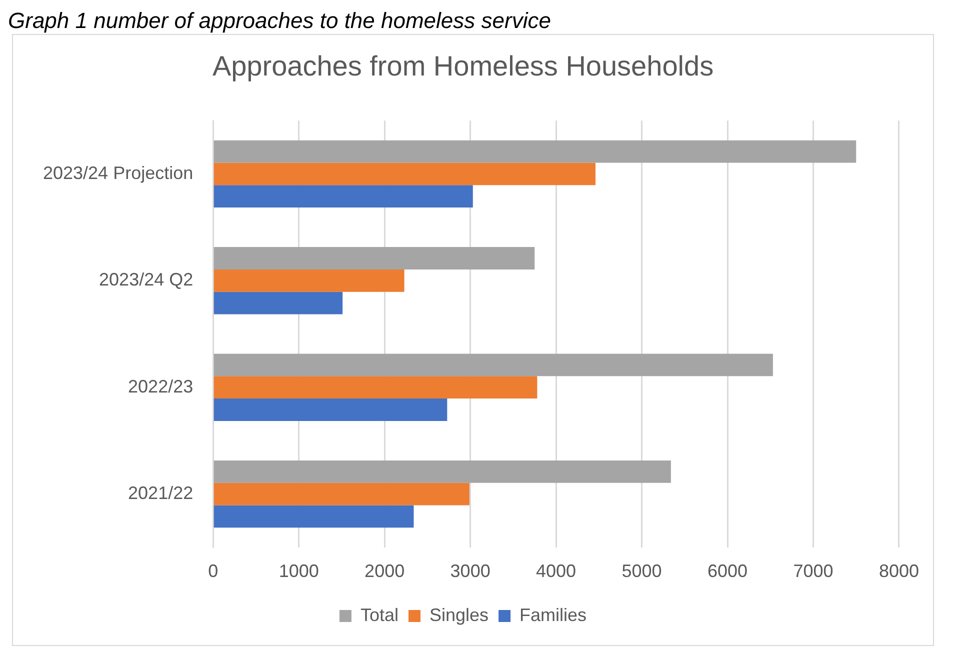 This screenshot has height=657, width=959. What do you see at coordinates (118, 172) in the screenshot?
I see `y-tick-label: 2023/24 Projection` at bounding box center [118, 172].